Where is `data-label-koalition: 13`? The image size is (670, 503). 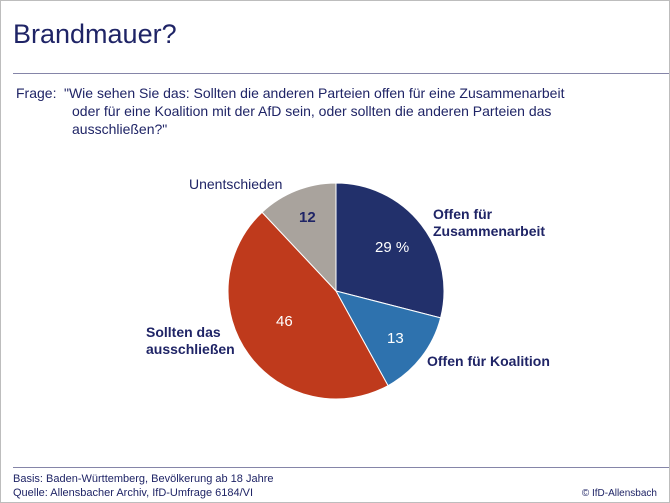 data-label-koalition: 13 is located at coordinates (395, 338).